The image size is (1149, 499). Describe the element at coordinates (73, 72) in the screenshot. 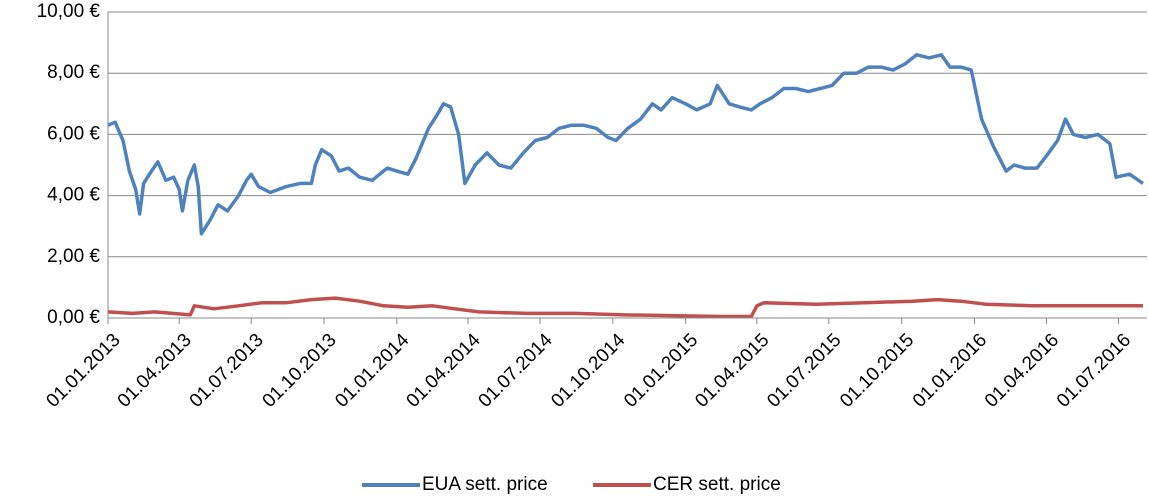

I see `y-tick-label: 8,00 €` at that location.